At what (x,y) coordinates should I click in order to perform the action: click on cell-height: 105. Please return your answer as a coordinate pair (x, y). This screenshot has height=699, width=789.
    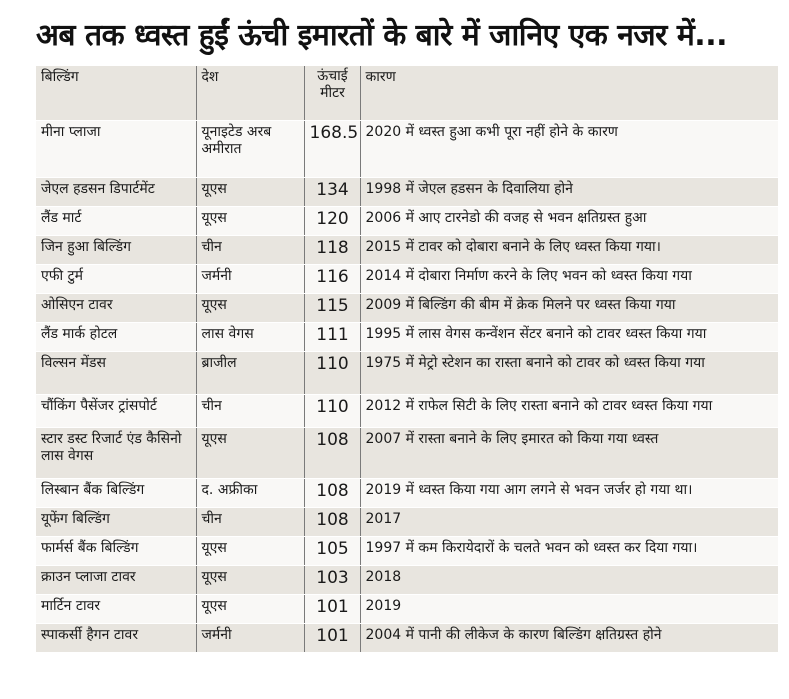
    Looking at the image, I should click on (332, 551).